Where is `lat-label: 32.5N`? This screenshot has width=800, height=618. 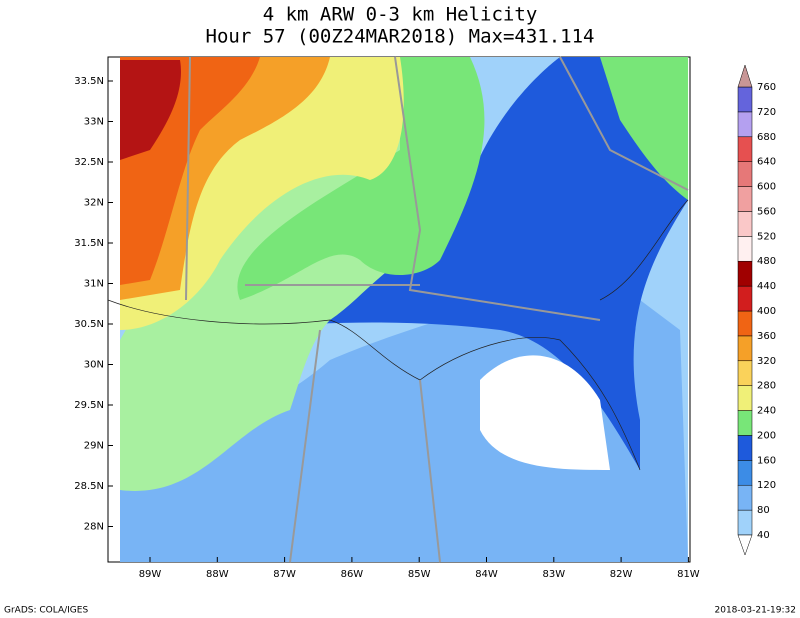
lat-label: 32.5N is located at coordinates (89, 162).